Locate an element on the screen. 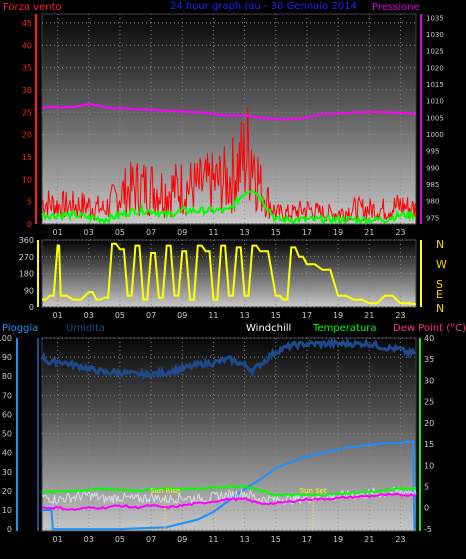 This screenshot has height=559, width=466. rain-axis-title: Pioggia is located at coordinates (20, 328).